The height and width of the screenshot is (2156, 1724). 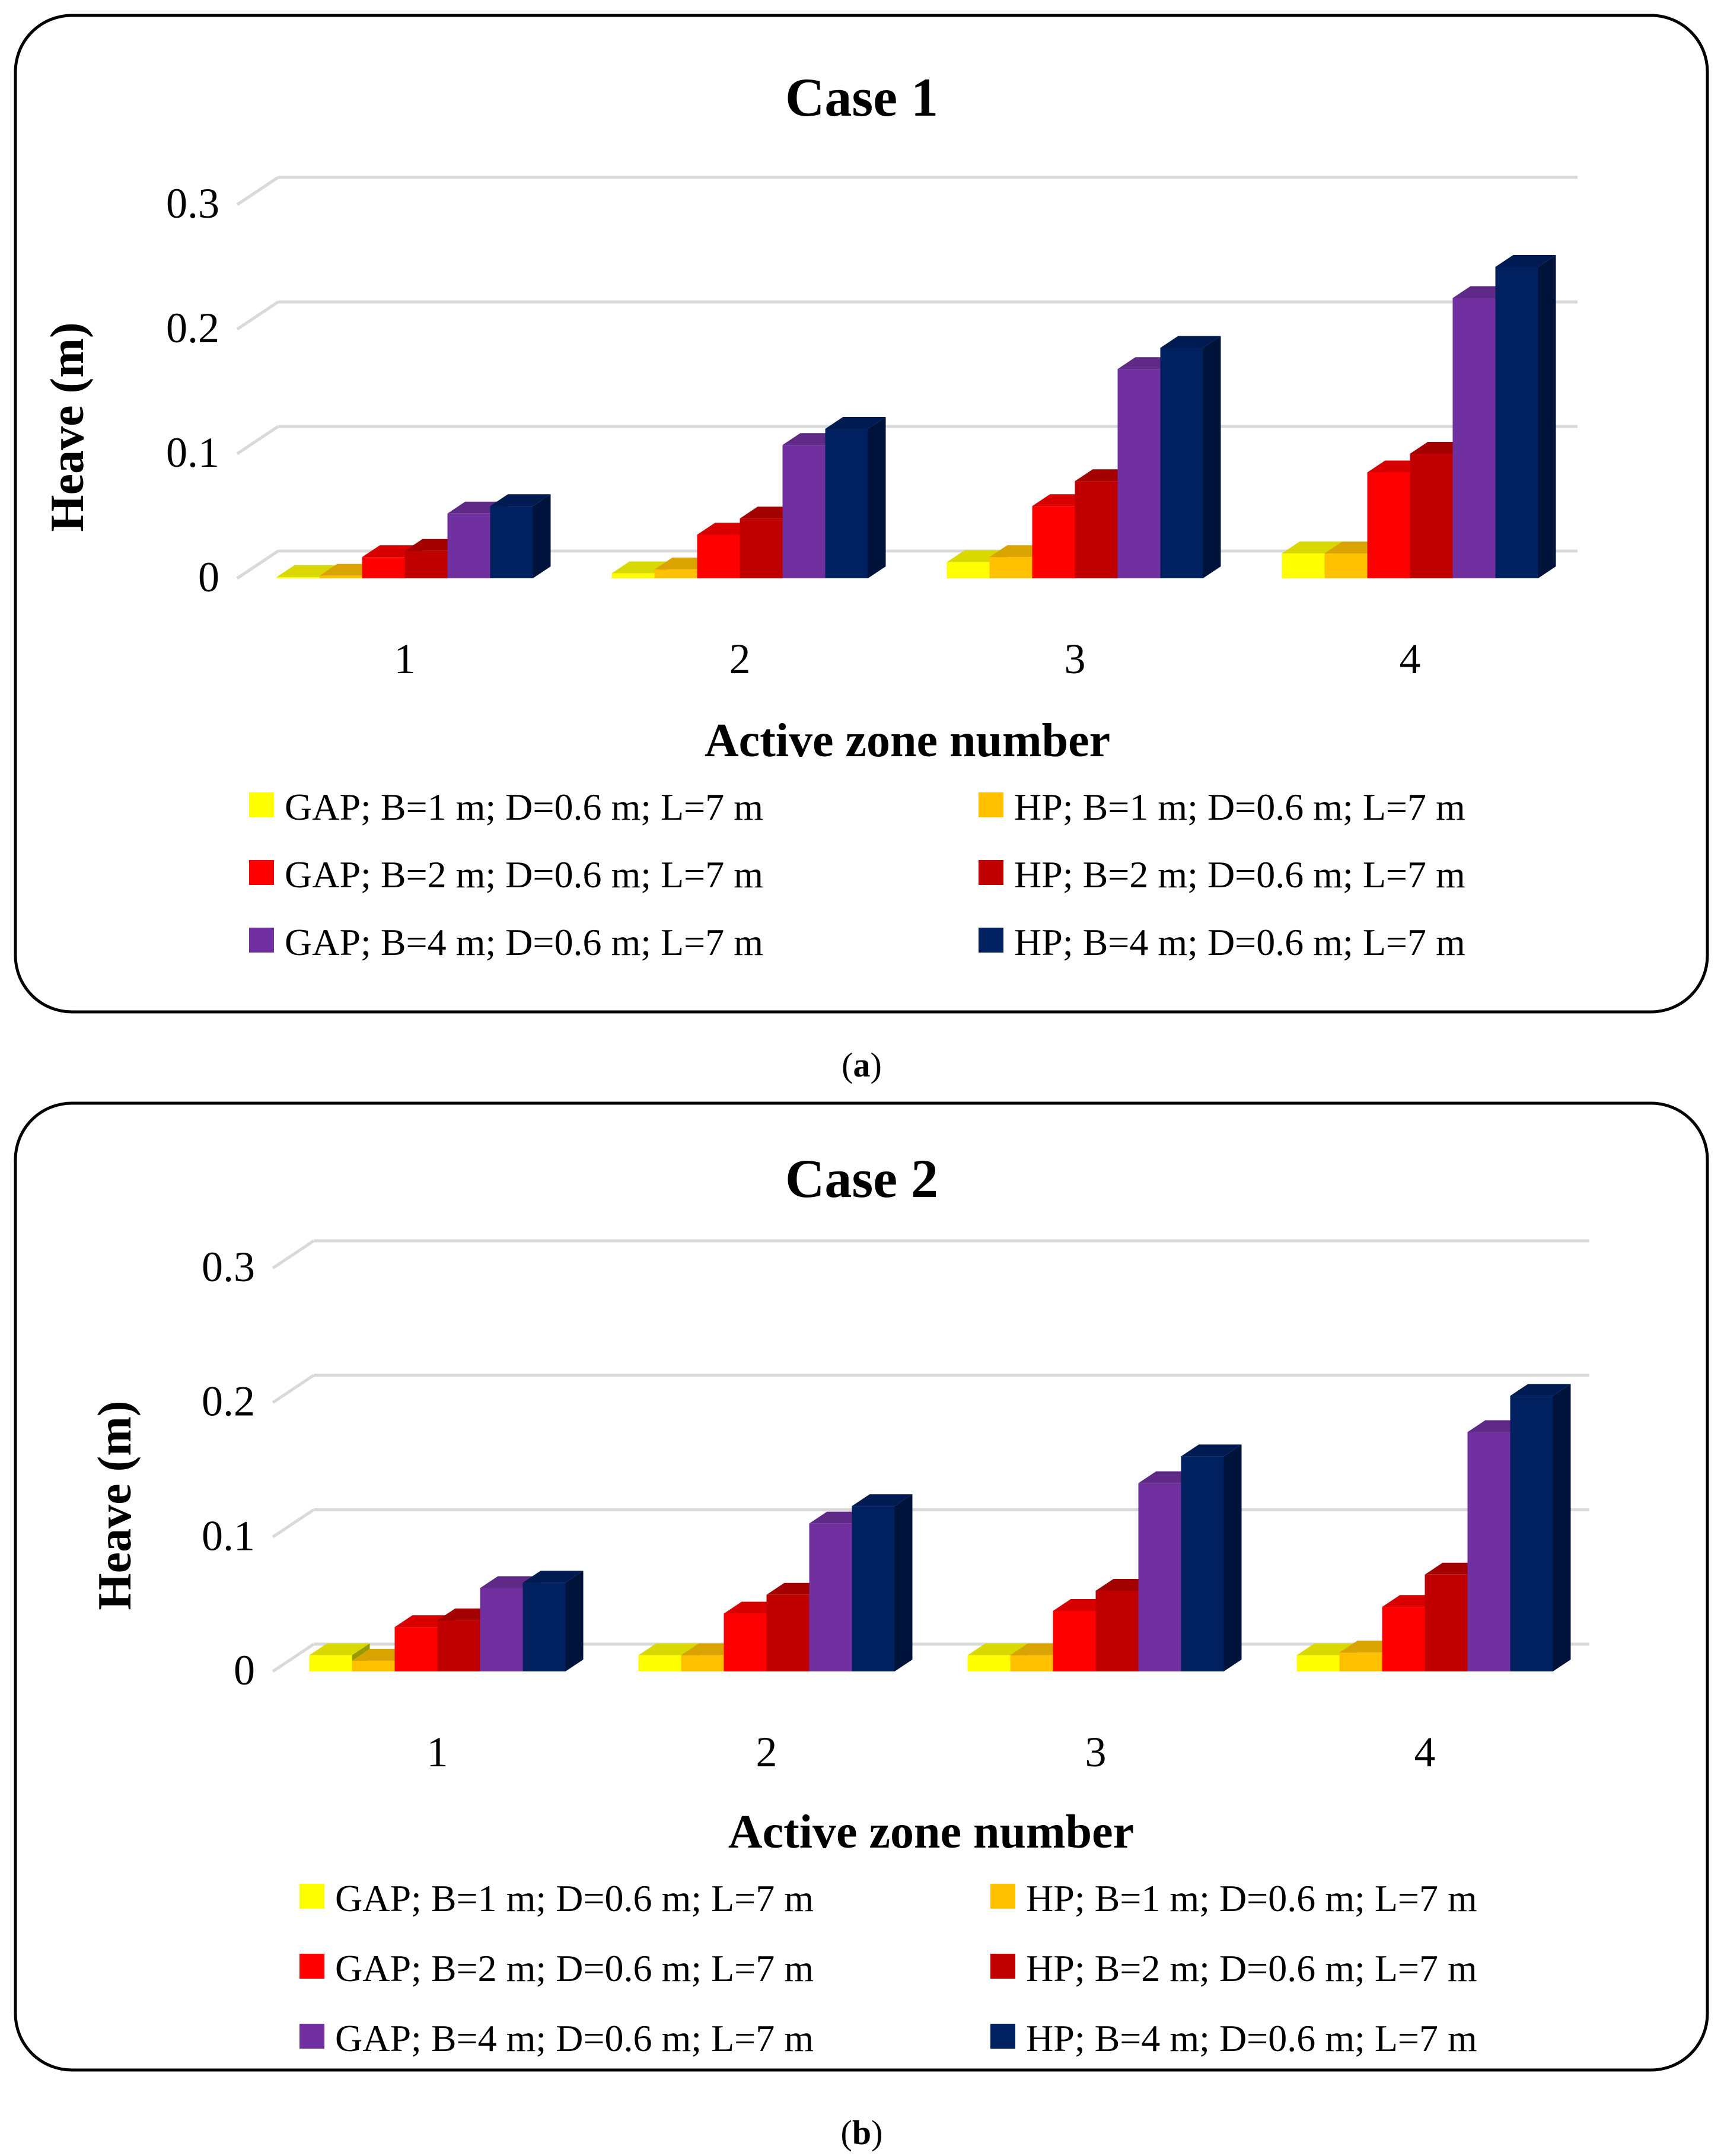 What do you see at coordinates (244, 1670) in the screenshot?
I see `c2-y-tick-label: 0` at bounding box center [244, 1670].